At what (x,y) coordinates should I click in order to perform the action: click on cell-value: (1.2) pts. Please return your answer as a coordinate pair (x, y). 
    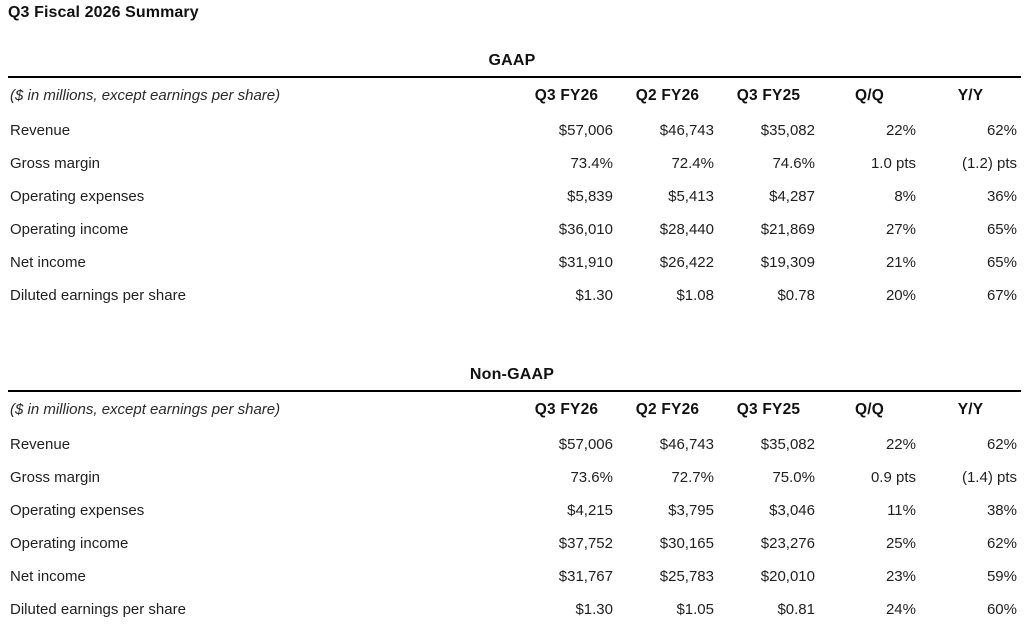
    Looking at the image, I should click on (989, 163).